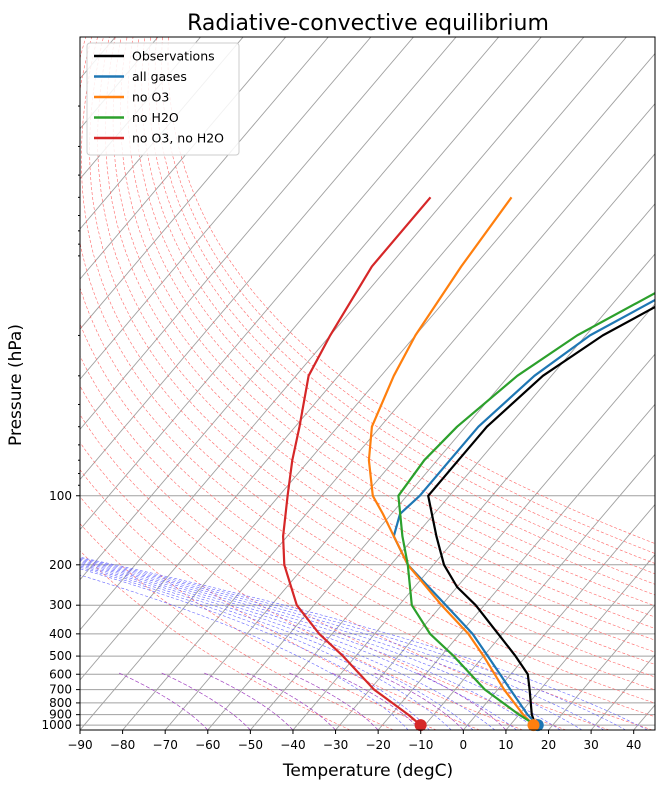 The height and width of the screenshot is (788, 664). What do you see at coordinates (60, 565) in the screenshot?
I see `y-tick-label: 200` at bounding box center [60, 565].